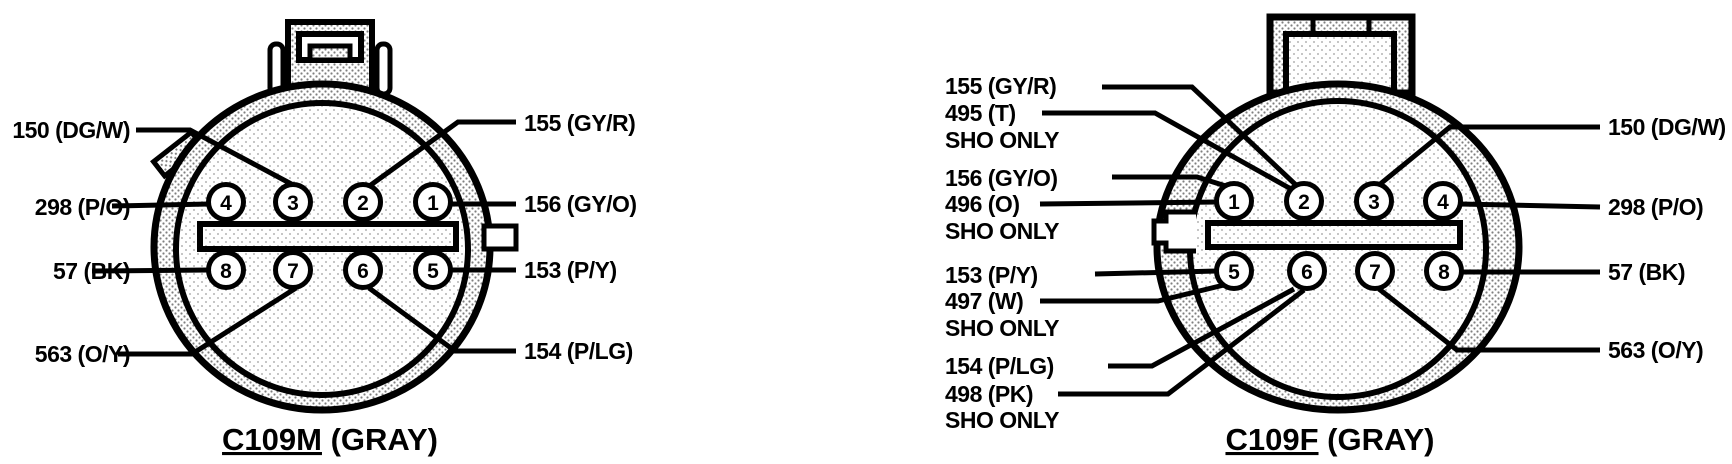  What do you see at coordinates (980, 113) in the screenshot?
I see `wire-label: 495 (T)` at bounding box center [980, 113].